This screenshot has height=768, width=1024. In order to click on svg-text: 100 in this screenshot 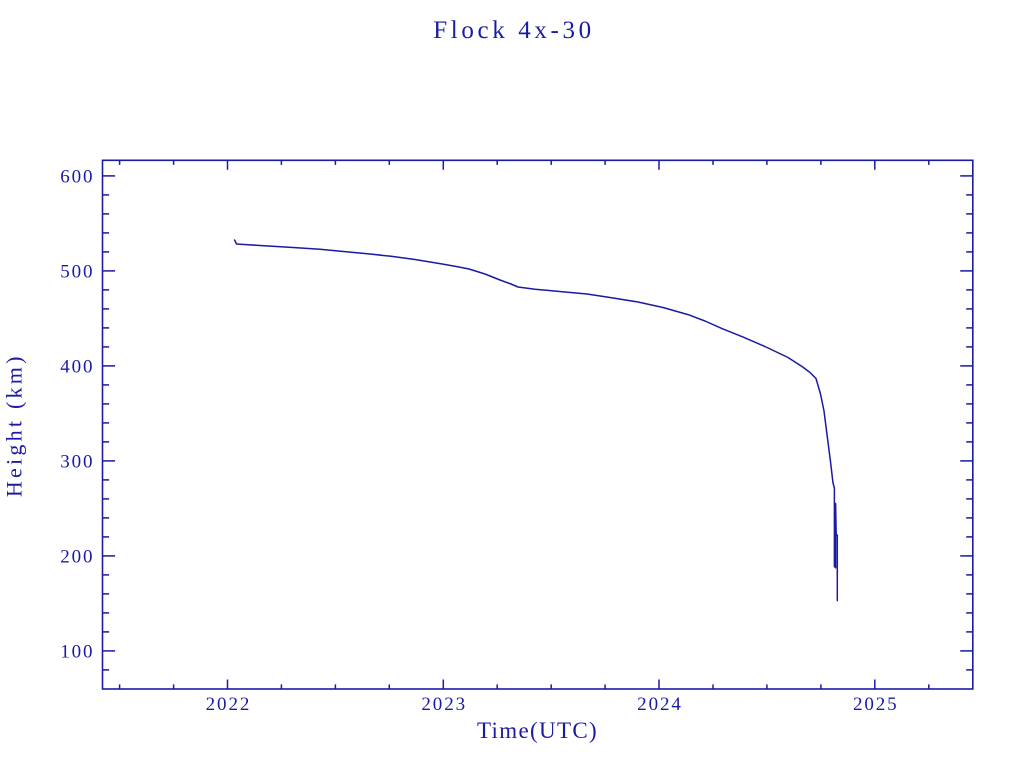, I will do `click(77, 651)`.